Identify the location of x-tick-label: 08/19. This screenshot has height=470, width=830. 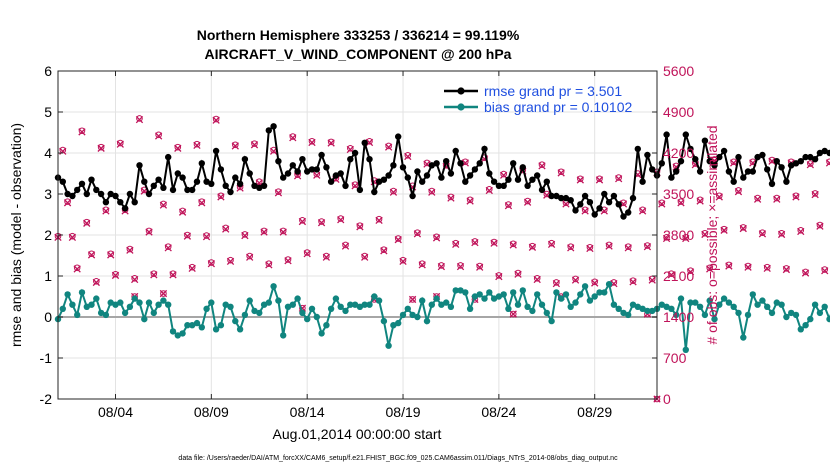
(403, 412).